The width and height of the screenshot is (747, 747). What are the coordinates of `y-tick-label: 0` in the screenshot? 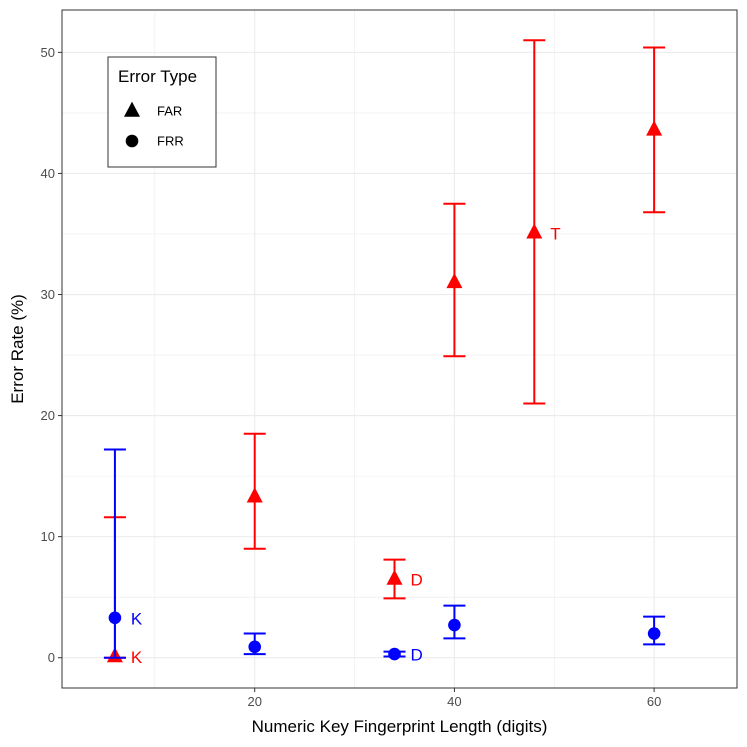 It's located at (51, 657).